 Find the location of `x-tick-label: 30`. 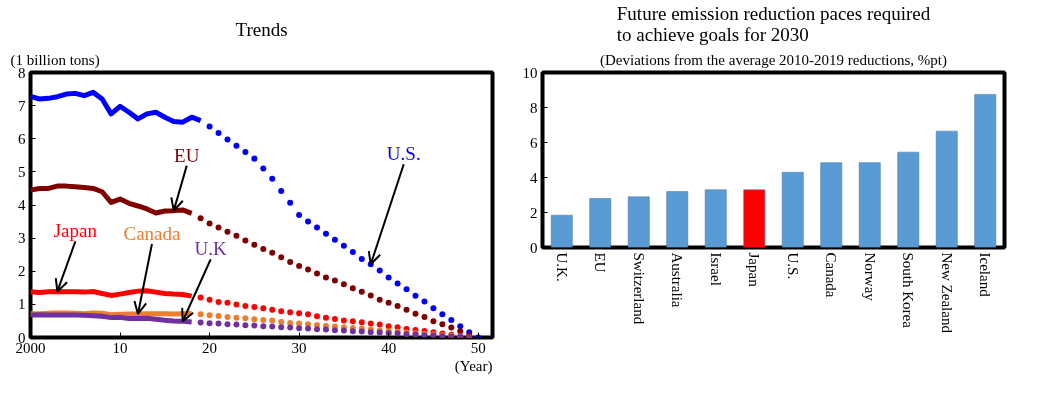

x-tick-label: 30 is located at coordinates (299, 347).